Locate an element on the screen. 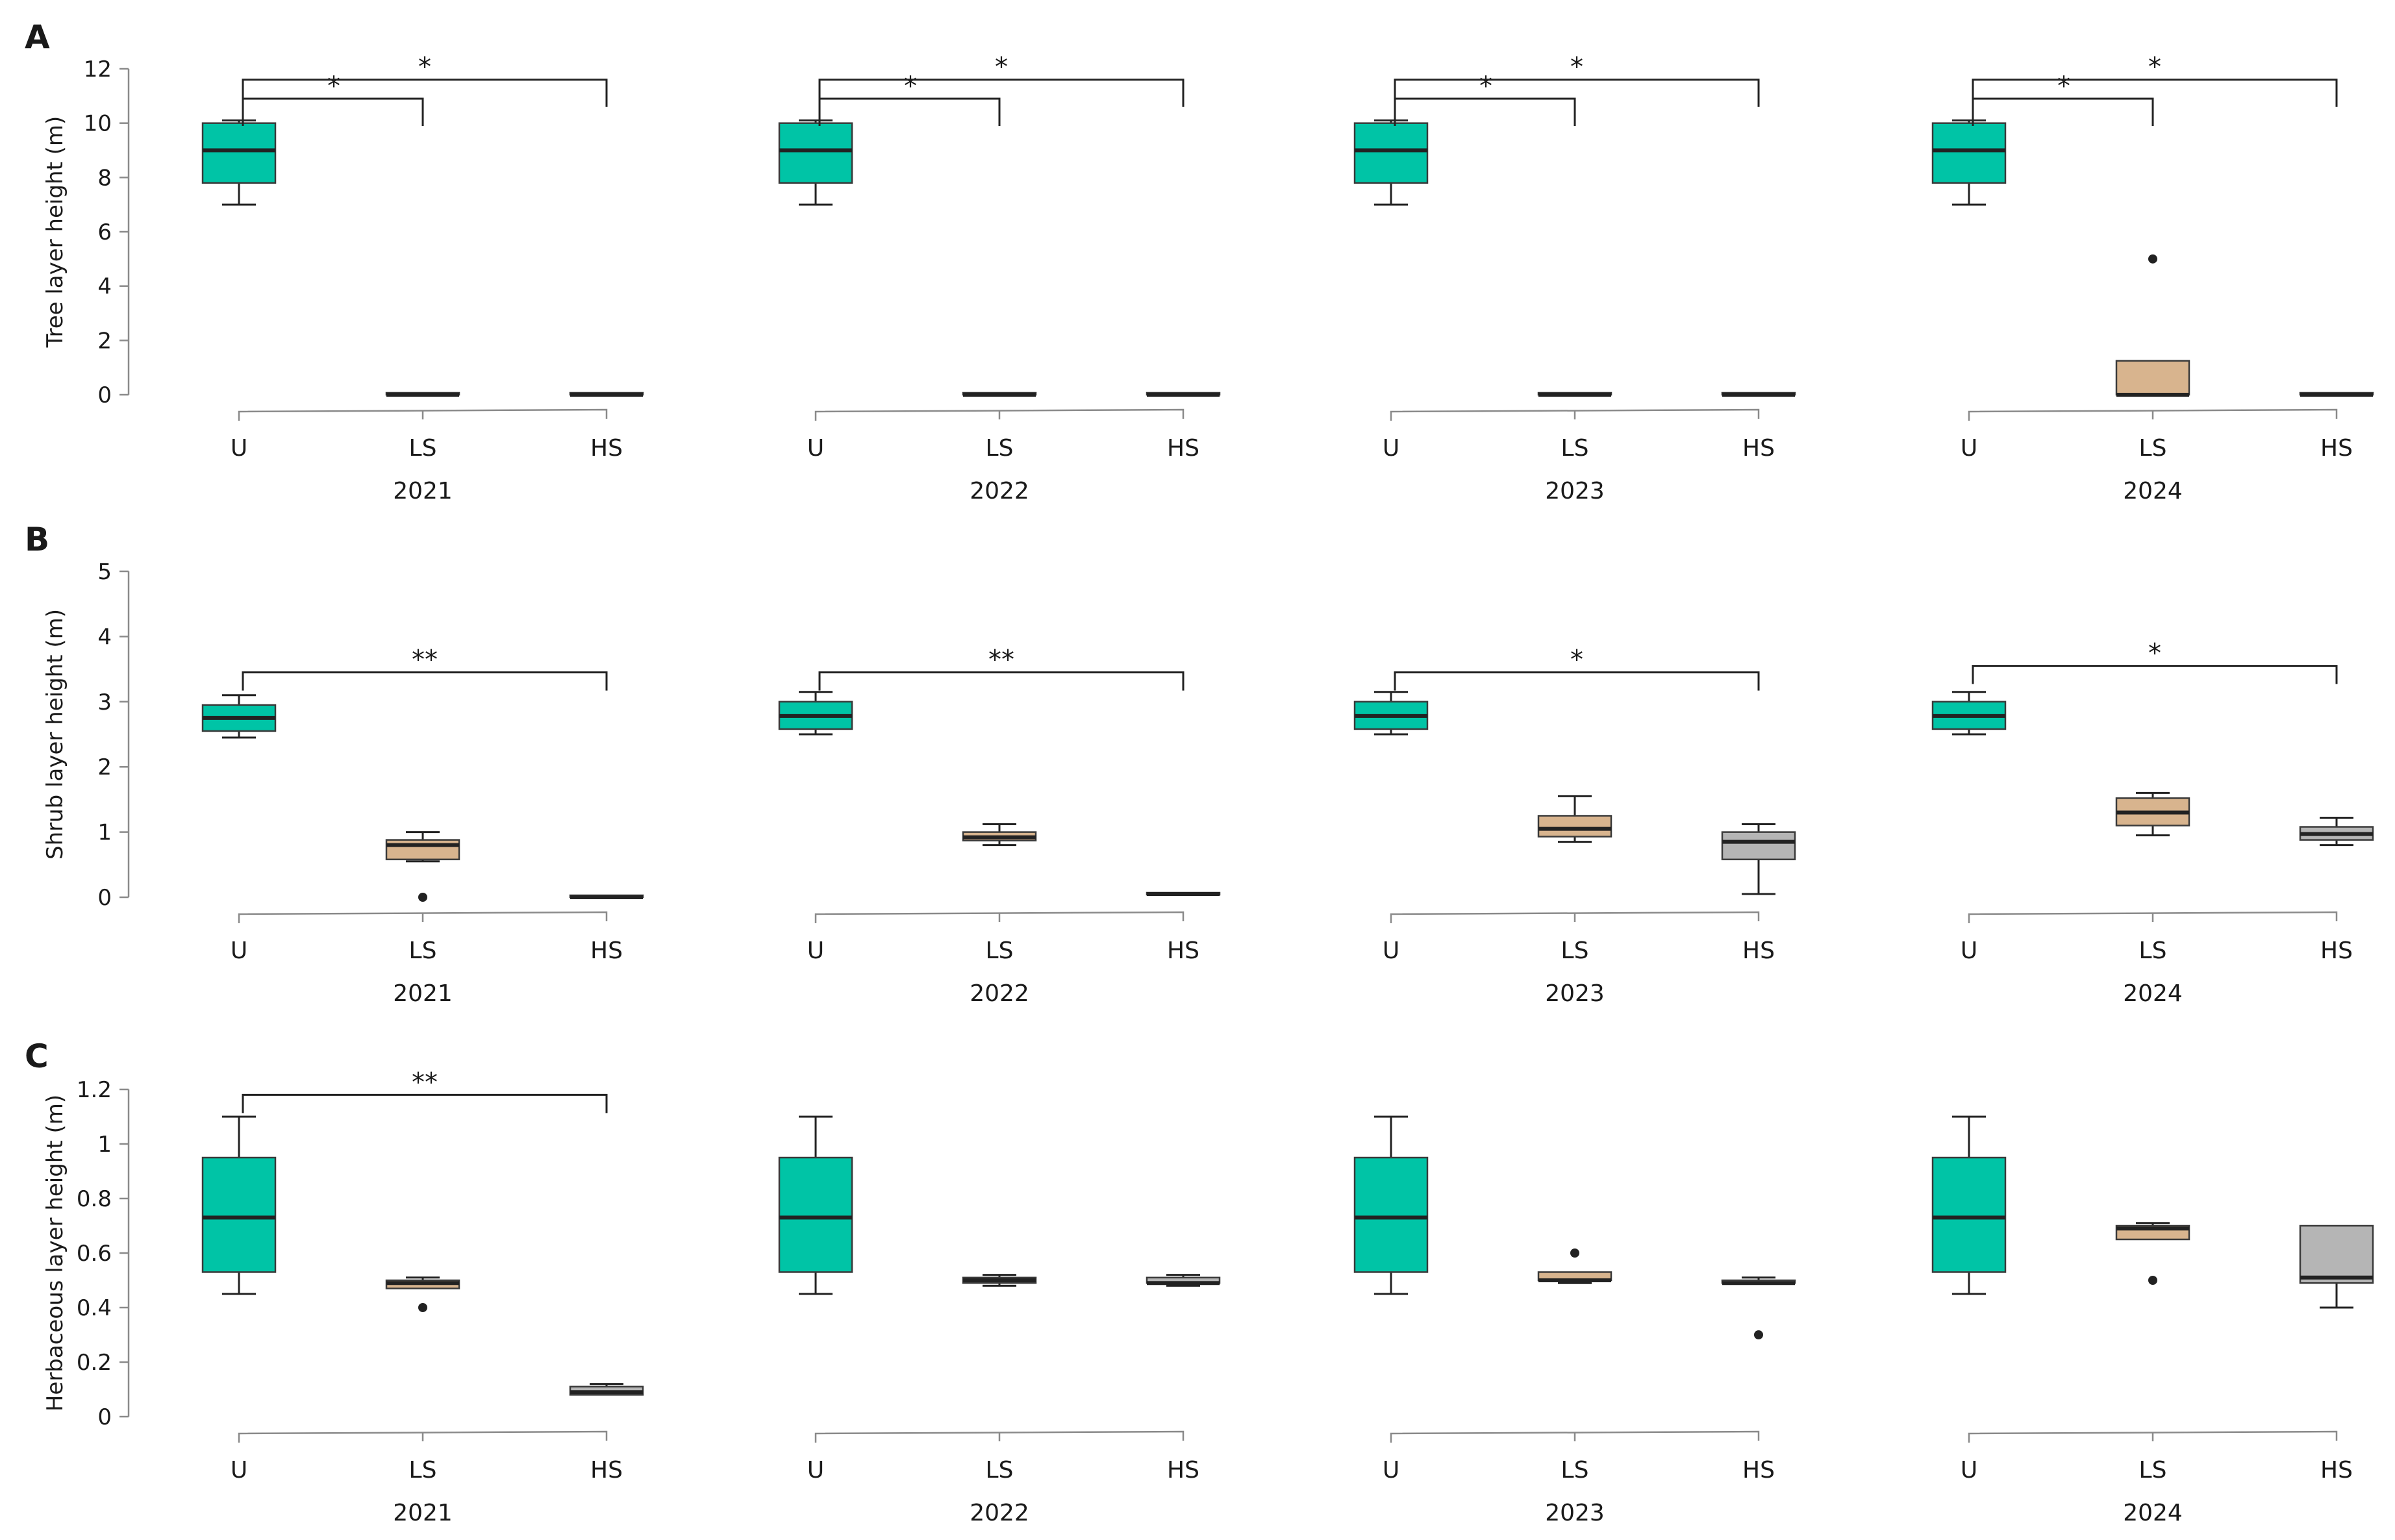 The height and width of the screenshot is (1540, 2395). subplot-2022: U LS HS 2022 ** is located at coordinates (999, 826).